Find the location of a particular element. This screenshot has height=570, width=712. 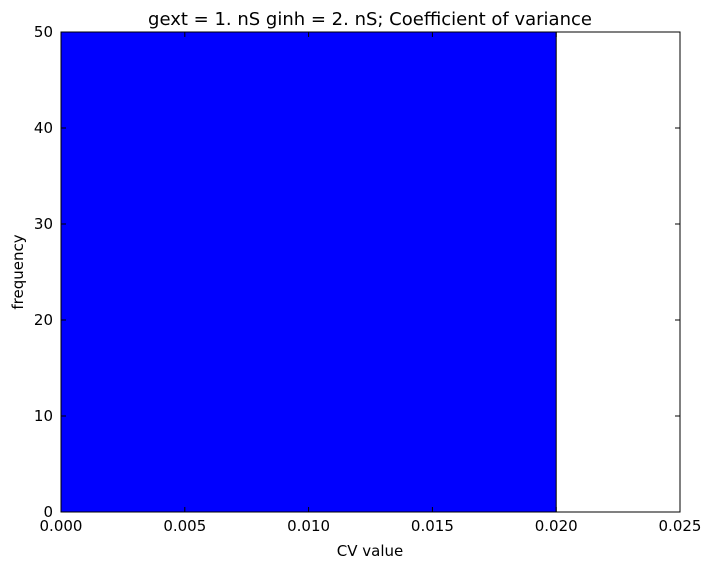

y-tick-label-5: 50 is located at coordinates (43, 32).